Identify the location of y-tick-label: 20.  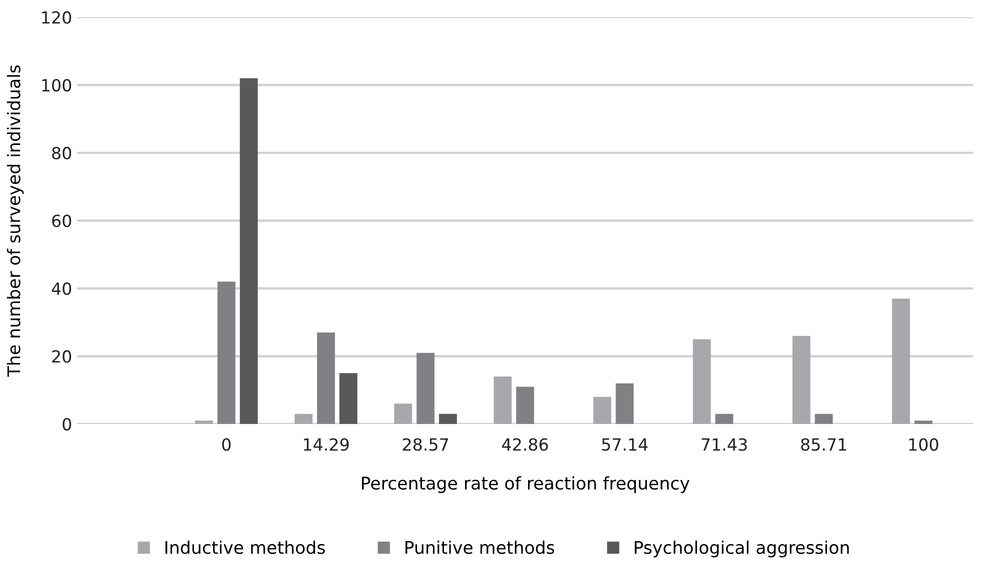
(62, 356).